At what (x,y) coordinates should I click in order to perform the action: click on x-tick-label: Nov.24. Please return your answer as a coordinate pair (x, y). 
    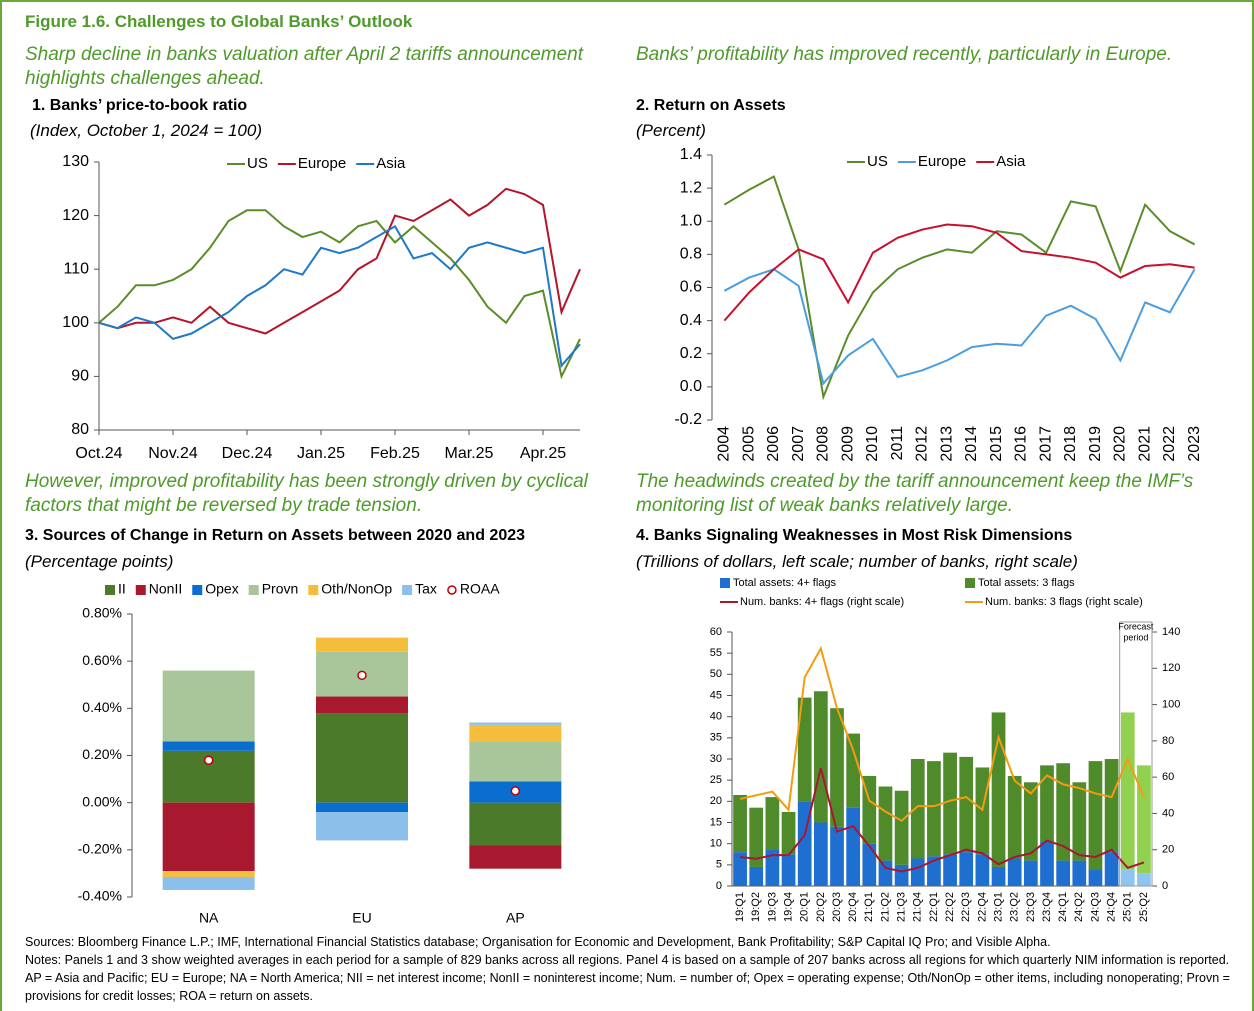
    Looking at the image, I should click on (173, 453).